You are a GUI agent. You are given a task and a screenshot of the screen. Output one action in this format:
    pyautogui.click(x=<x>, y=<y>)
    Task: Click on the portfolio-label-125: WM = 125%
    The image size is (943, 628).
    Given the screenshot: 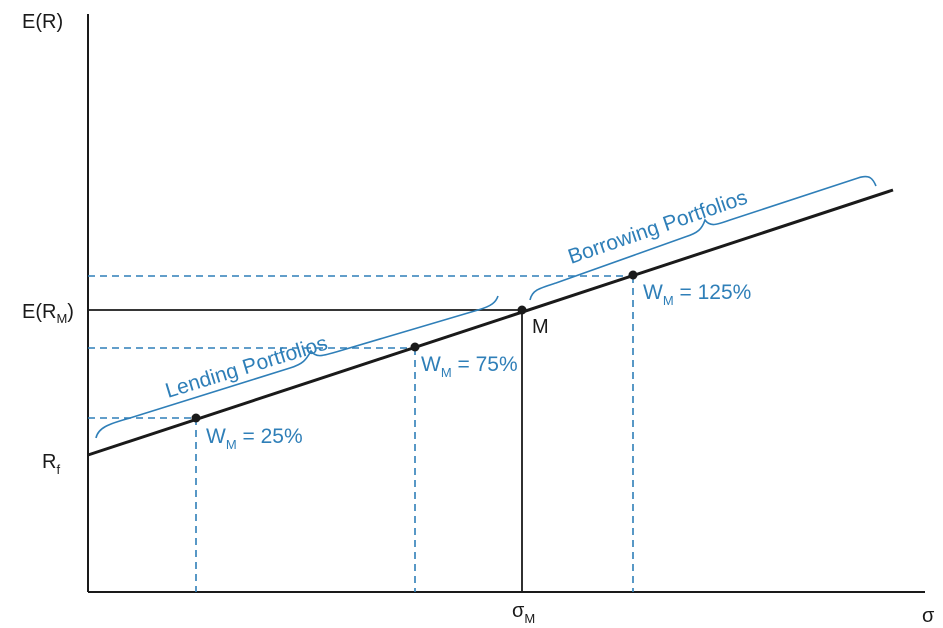 What is the action you would take?
    pyautogui.click(x=697, y=294)
    